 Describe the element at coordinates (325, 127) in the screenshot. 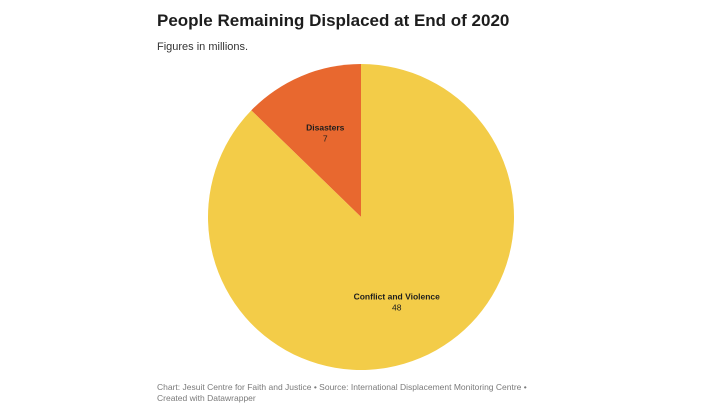

I see `slice-label-disasters: Disasters` at that location.